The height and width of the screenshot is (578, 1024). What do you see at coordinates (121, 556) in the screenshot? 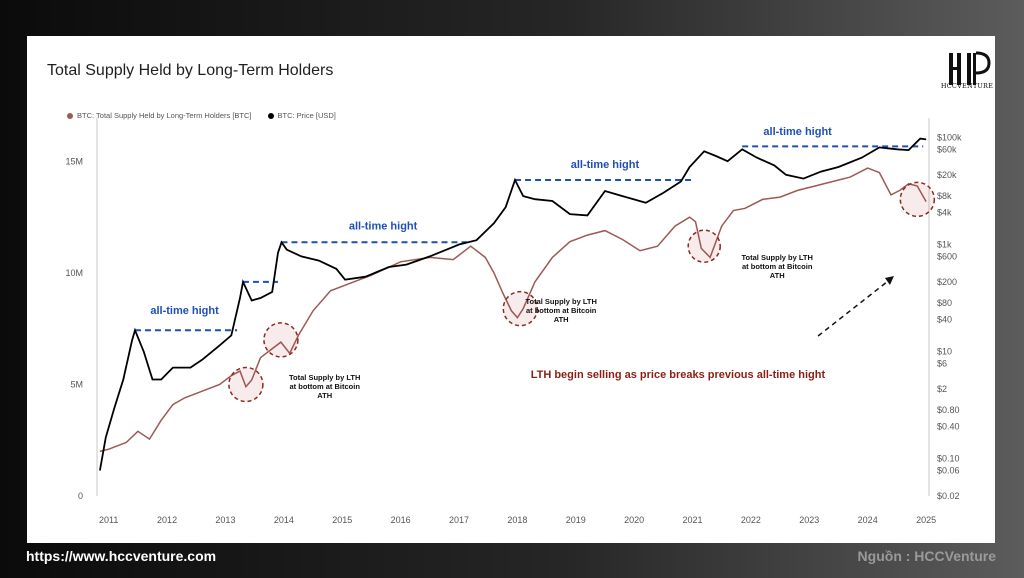
I see `footer-url: https://www.hccventure.com` at bounding box center [121, 556].